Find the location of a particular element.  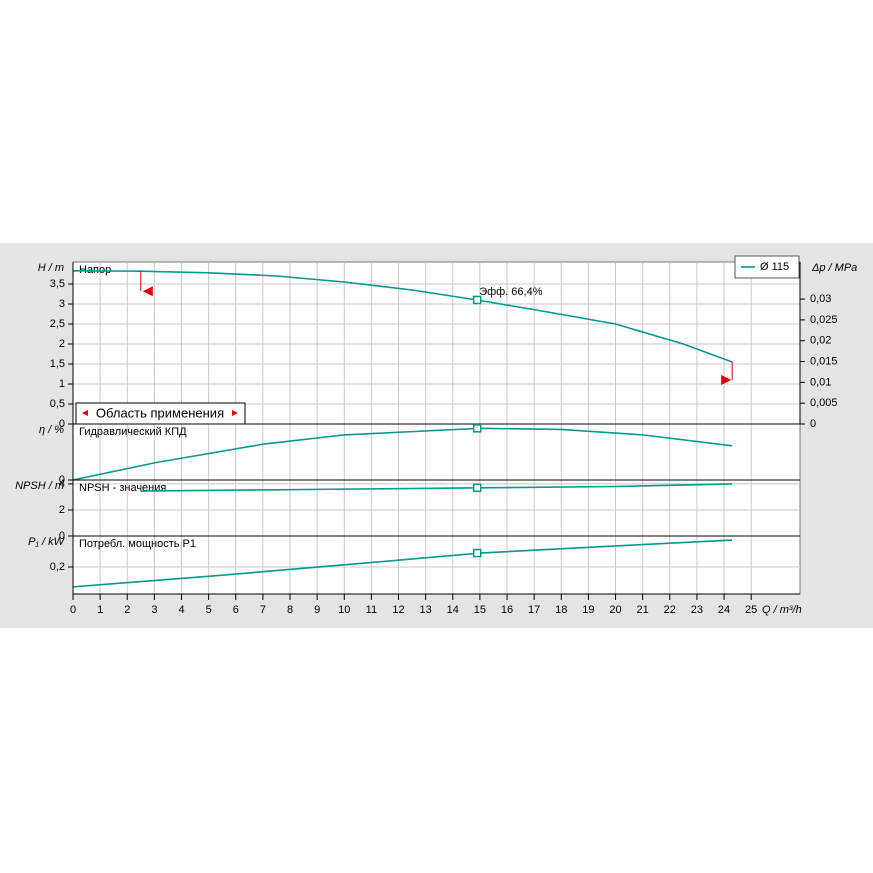

x-tick-label: 5 is located at coordinates (209, 610).